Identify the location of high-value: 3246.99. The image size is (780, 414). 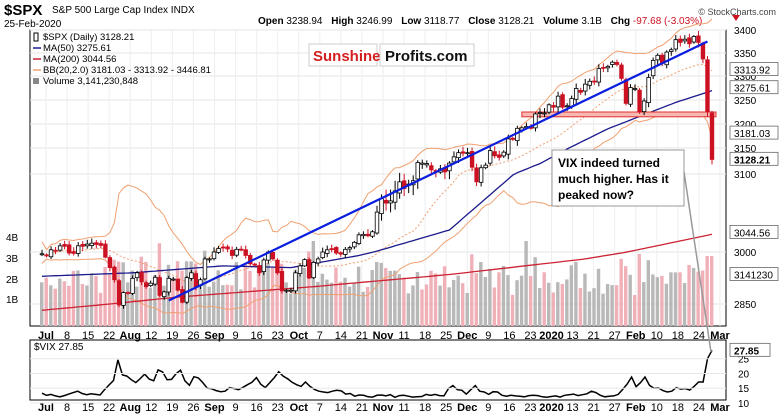
(374, 21).